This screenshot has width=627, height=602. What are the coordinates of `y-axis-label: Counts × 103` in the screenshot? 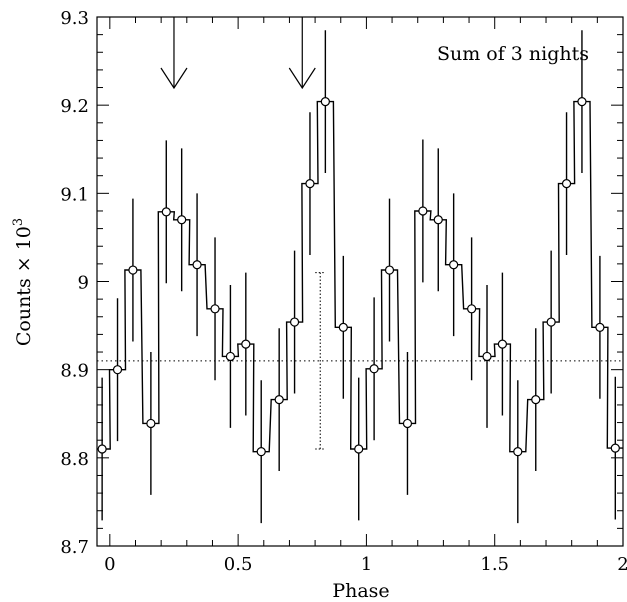 It's located at (23, 282).